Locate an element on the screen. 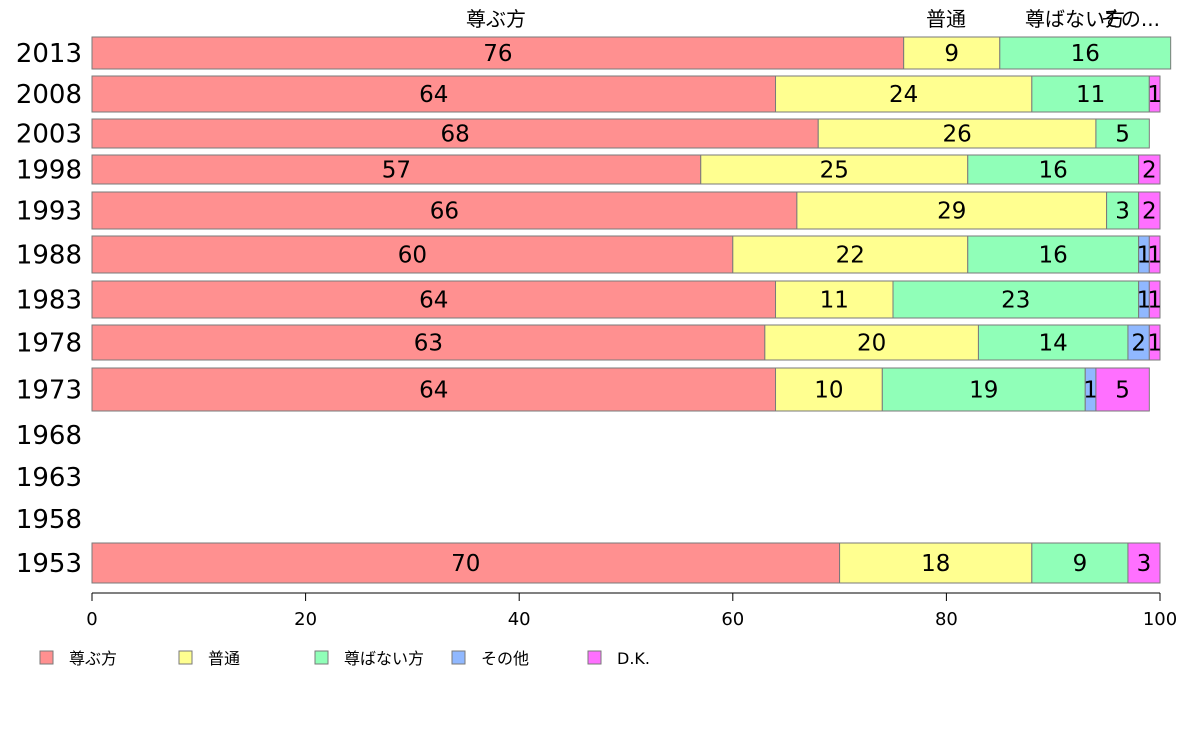 Image resolution: width=1188 pixels, height=736 pixels. data-label: 19 is located at coordinates (983, 391).